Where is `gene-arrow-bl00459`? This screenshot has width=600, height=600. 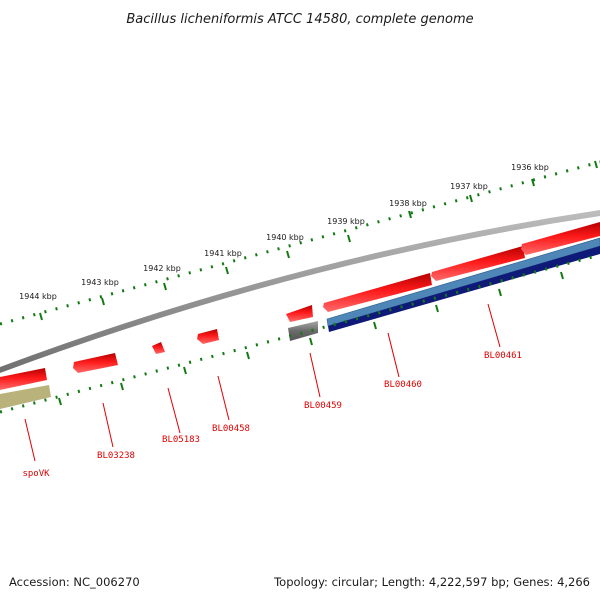
gene-arrow-bl00459 is located at coordinates (299, 313).